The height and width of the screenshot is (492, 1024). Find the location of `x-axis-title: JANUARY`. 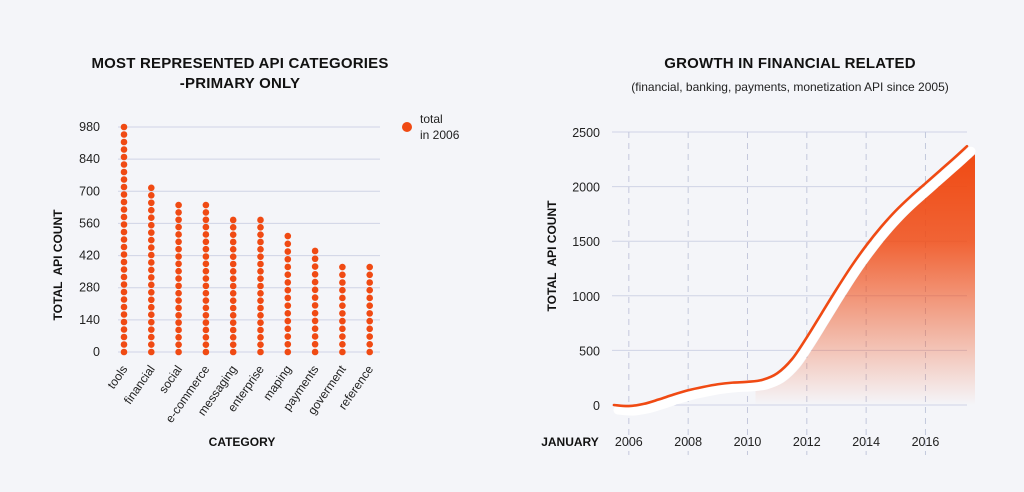

x-axis-title: JANUARY is located at coordinates (570, 442).